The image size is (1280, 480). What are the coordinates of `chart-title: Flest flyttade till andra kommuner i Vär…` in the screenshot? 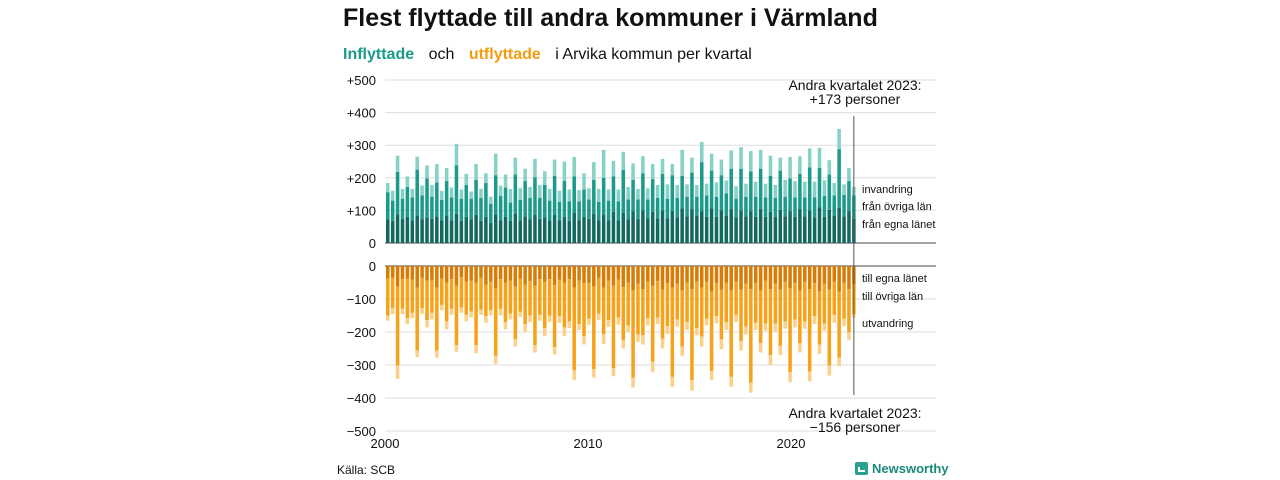 It's located at (610, 18).